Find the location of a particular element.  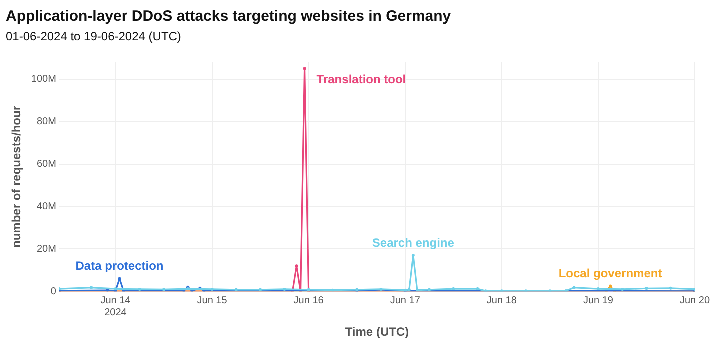

y-axis-title: number of requests/hour is located at coordinates (17, 177).